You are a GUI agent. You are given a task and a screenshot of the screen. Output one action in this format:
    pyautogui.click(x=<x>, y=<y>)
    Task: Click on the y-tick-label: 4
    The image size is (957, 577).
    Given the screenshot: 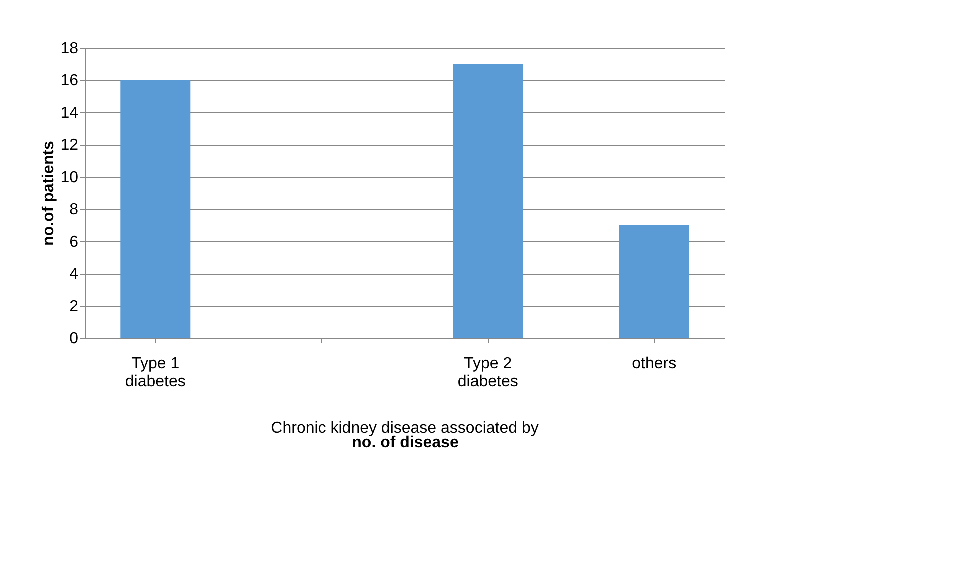 What is the action you would take?
    pyautogui.click(x=74, y=275)
    